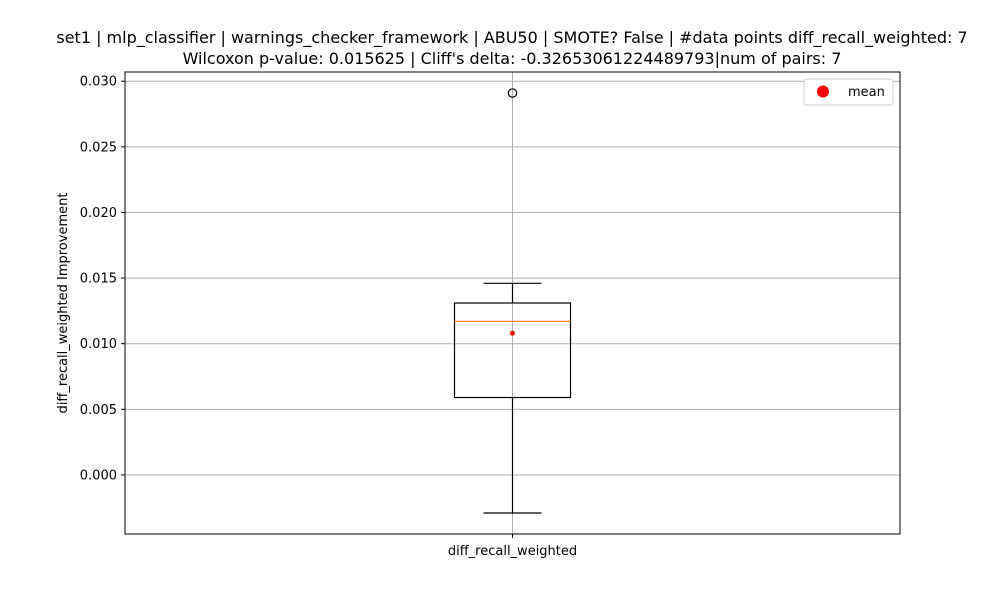  Describe the element at coordinates (823, 91) in the screenshot. I see `legend-mean-marker` at that location.